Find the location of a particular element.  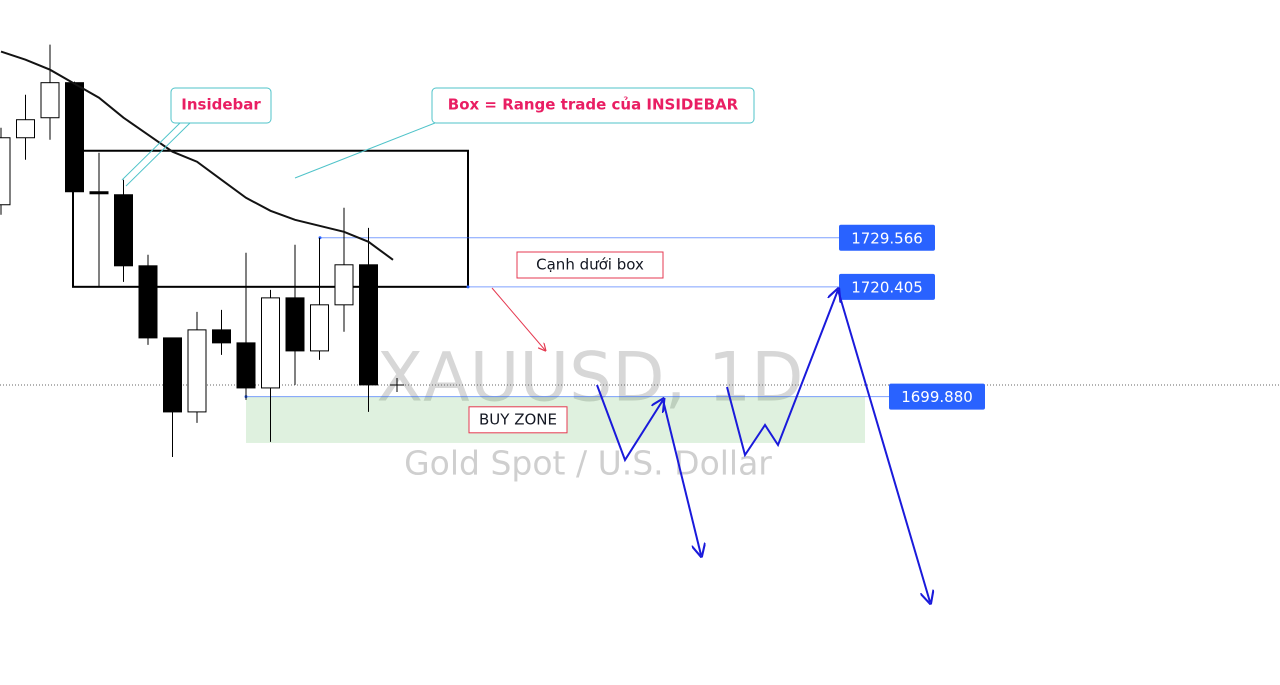

watermark-subtitle: Gold Spot / U.S. Dollar is located at coordinates (588, 463).